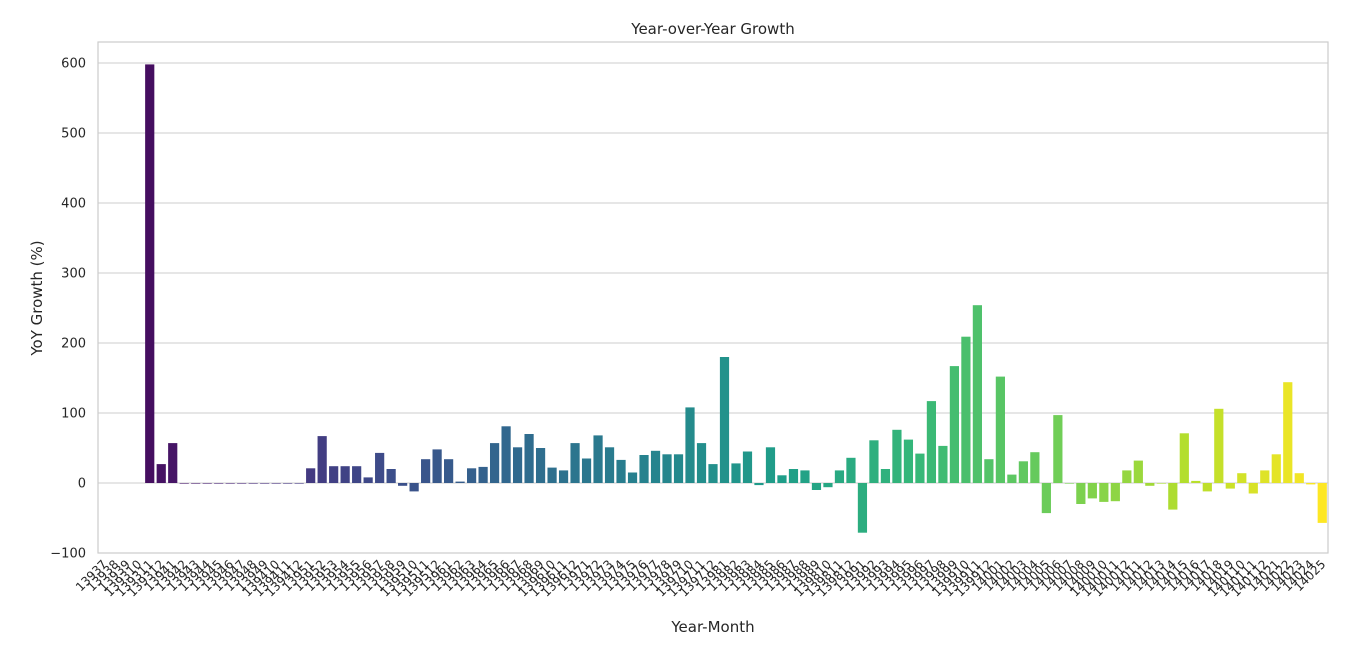 This screenshot has width=1366, height=663. What do you see at coordinates (712, 29) in the screenshot?
I see `chart-title: Year-over-Year Growth` at bounding box center [712, 29].